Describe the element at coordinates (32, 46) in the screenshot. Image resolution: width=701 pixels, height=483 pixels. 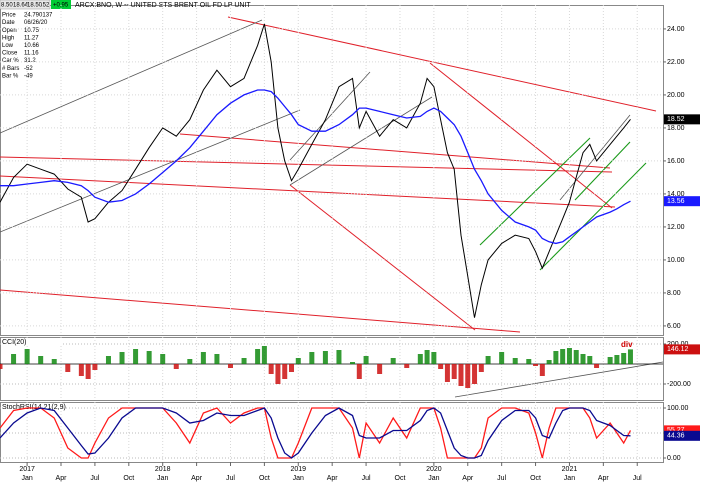
I see `info-value: 10.66` at that location.